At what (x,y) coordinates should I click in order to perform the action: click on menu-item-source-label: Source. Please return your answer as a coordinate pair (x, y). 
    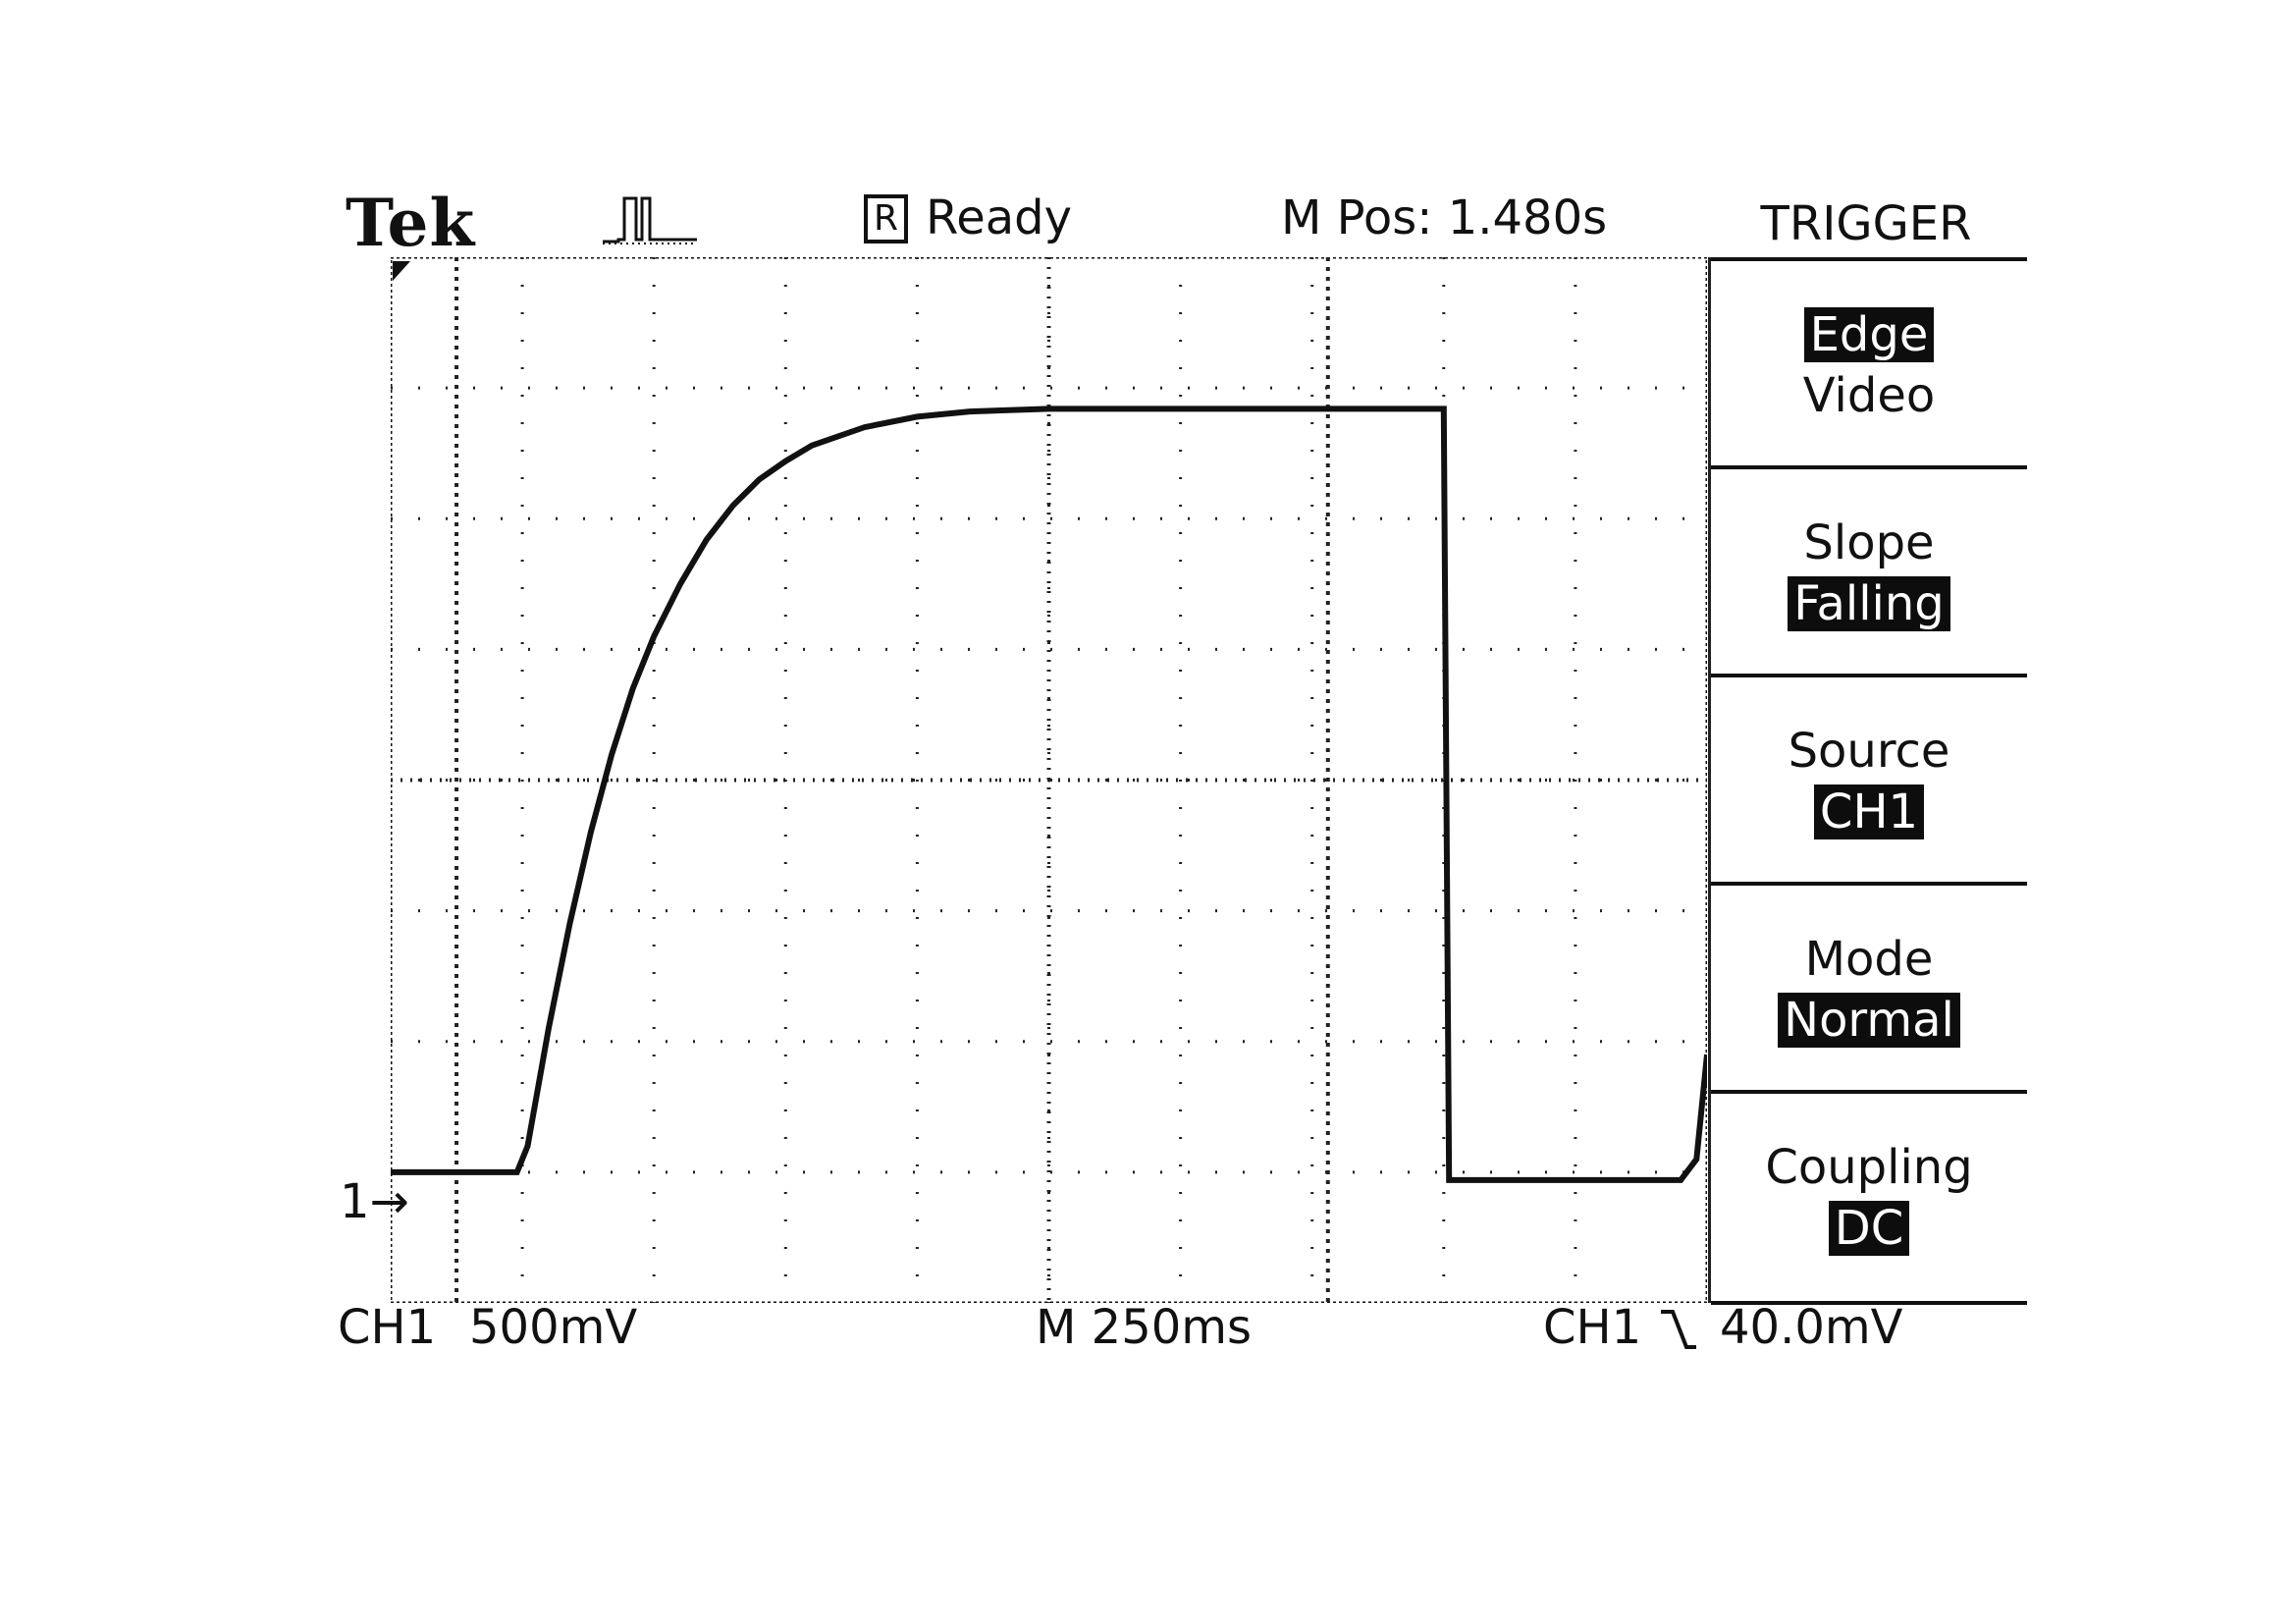
    Looking at the image, I should click on (1869, 751).